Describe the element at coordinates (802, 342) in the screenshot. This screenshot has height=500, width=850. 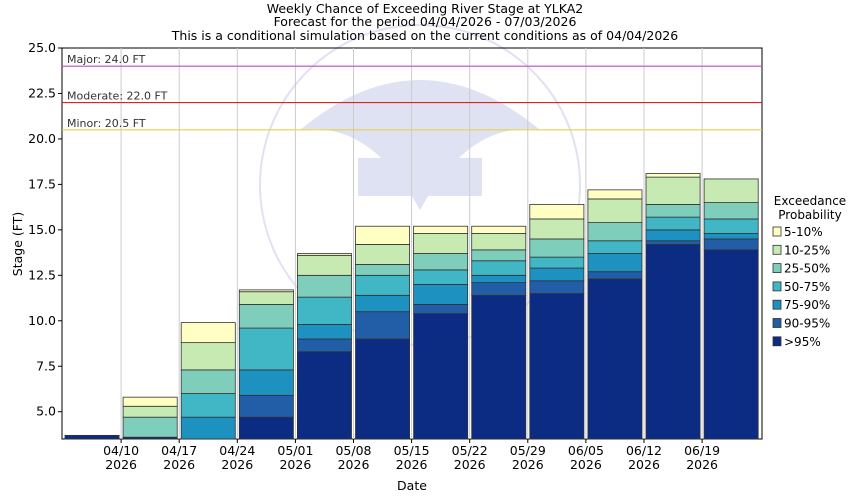
I see `legend-label: >95%` at that location.